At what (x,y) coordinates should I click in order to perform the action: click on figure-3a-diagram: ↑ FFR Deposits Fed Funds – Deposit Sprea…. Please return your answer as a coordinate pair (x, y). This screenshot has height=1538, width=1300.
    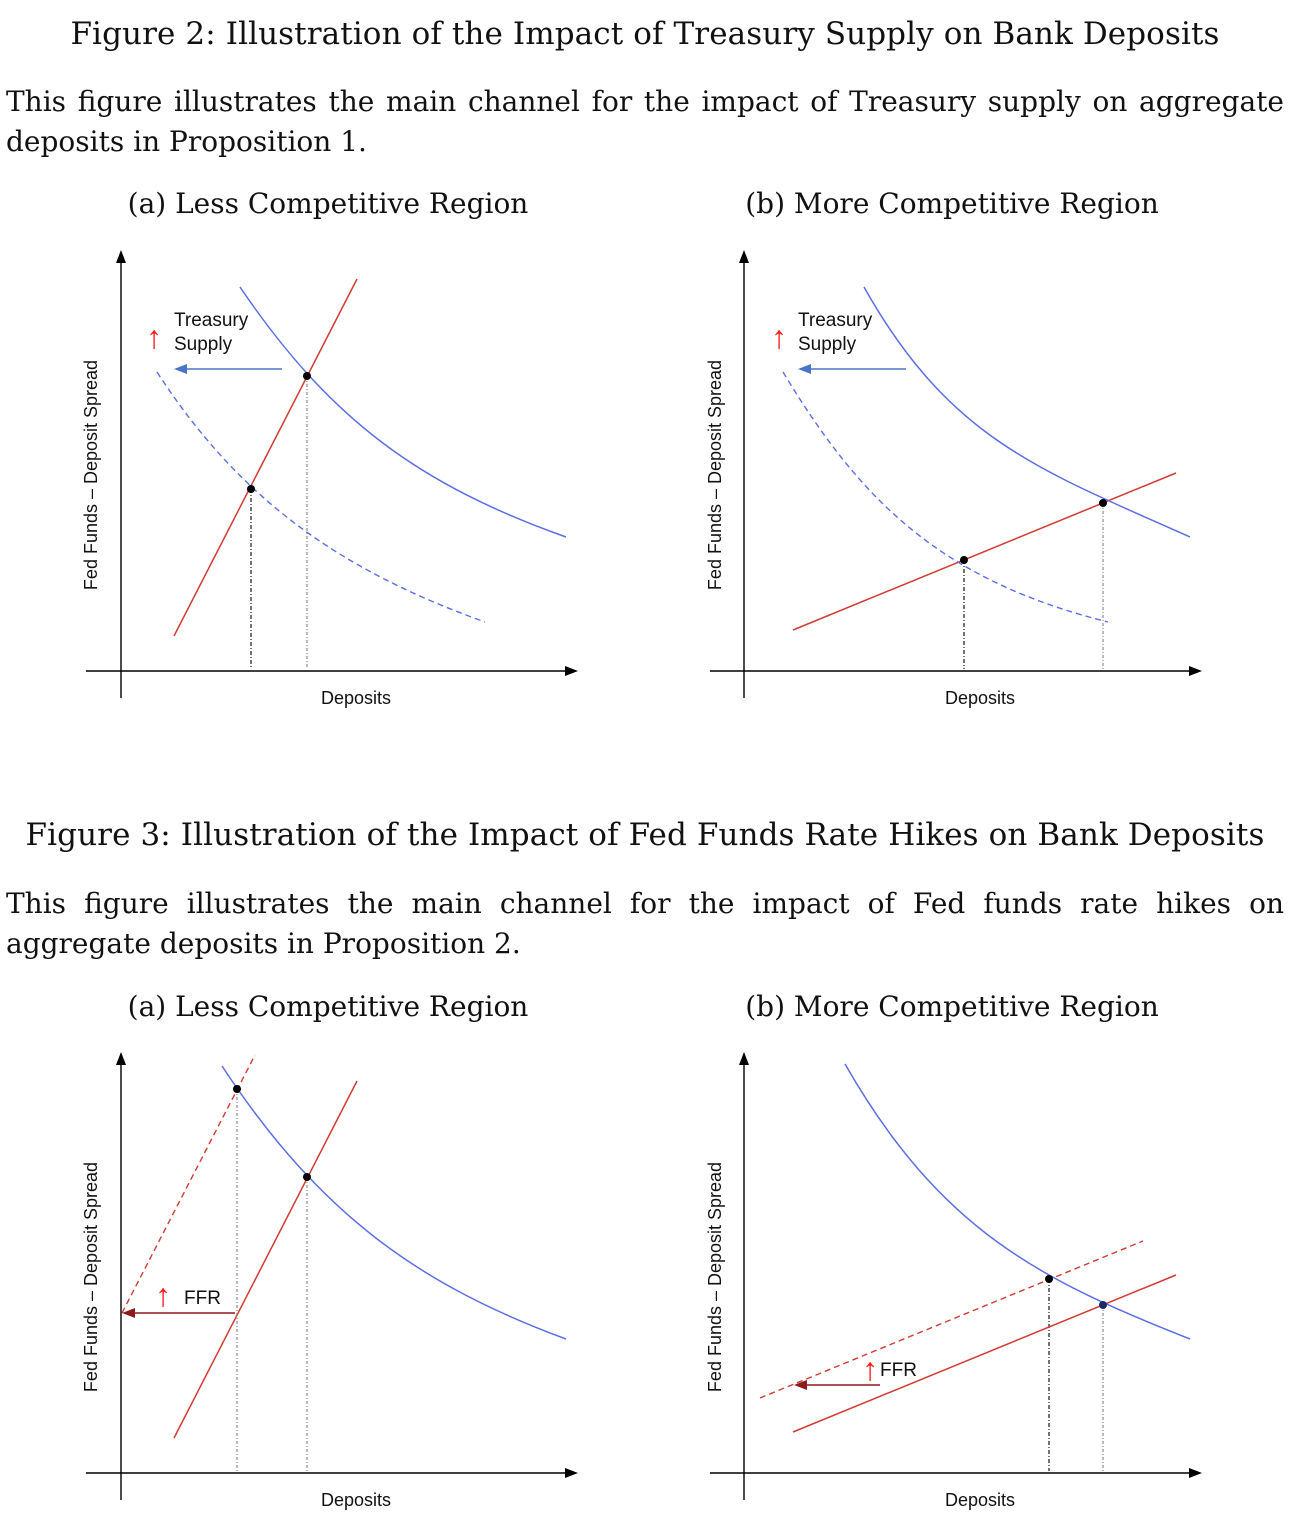
    Looking at the image, I should click on (329, 1281).